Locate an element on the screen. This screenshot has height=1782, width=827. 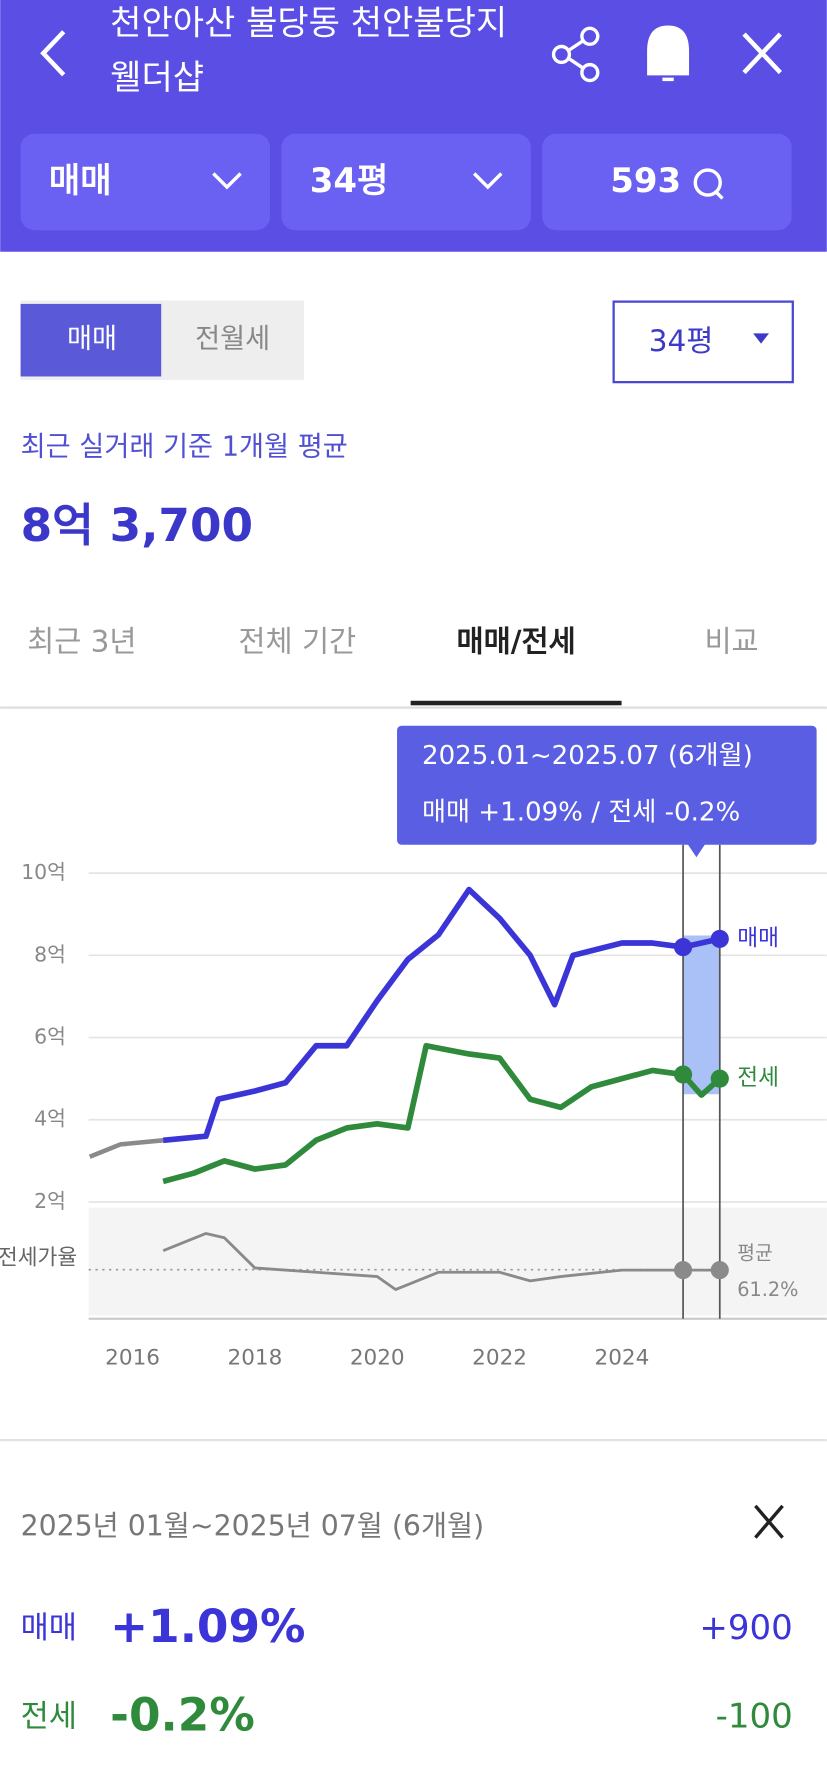
detail-amount: +900 is located at coordinates (745, 1628).